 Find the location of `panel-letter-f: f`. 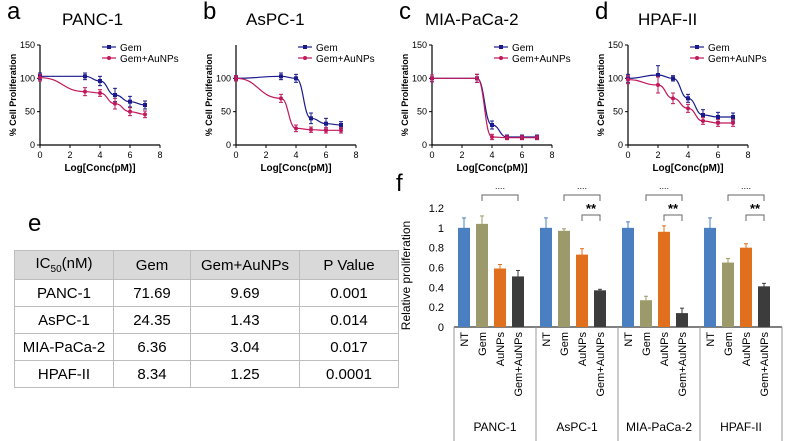

panel-letter-f: f is located at coordinates (399, 183).